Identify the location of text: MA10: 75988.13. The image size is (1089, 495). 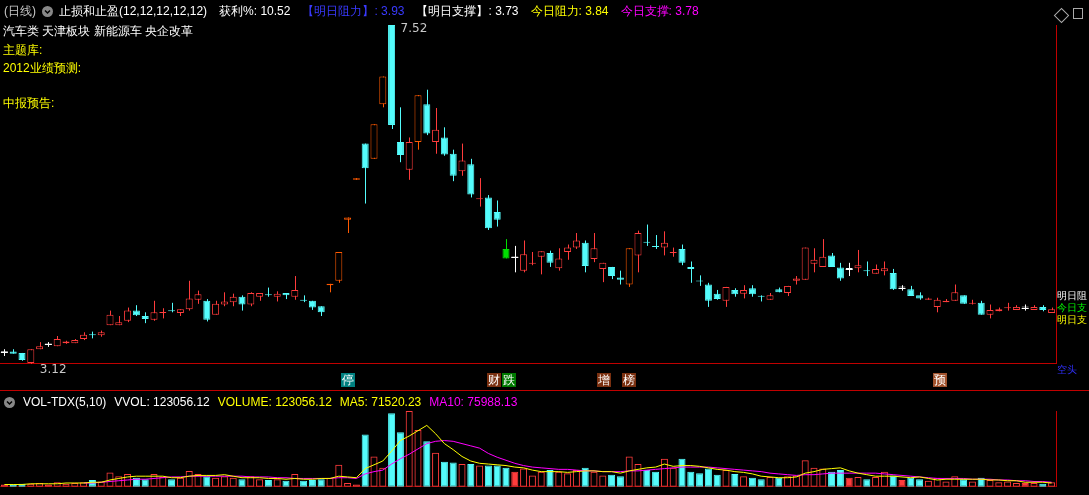
(473, 402).